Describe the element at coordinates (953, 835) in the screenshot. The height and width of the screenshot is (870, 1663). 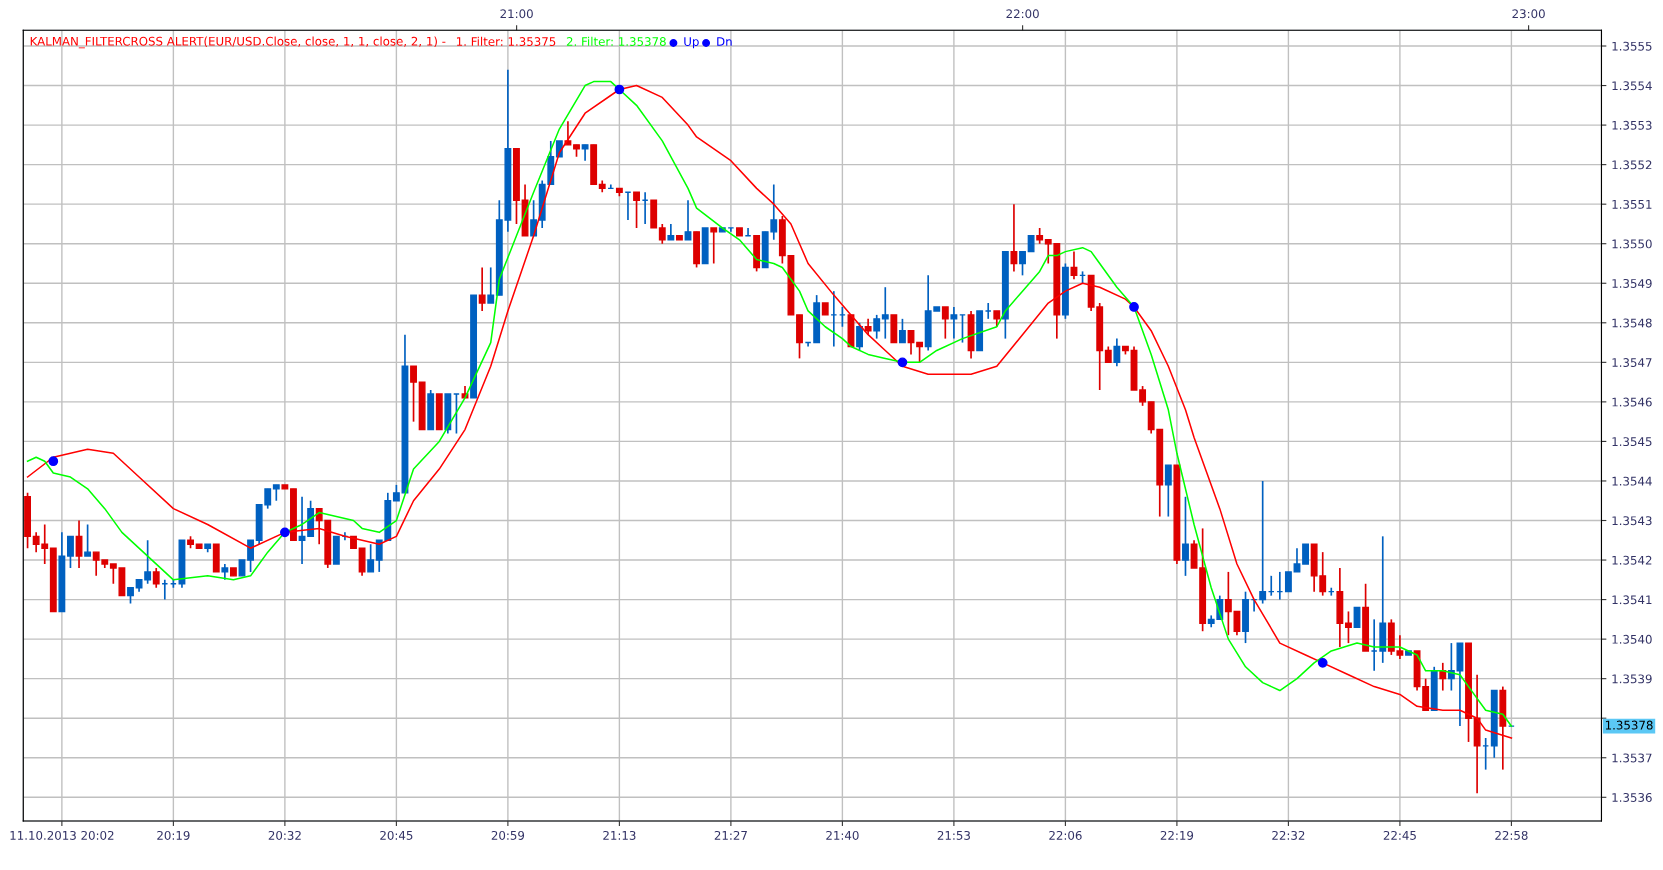
I see `x-tick-label: 21:53` at that location.